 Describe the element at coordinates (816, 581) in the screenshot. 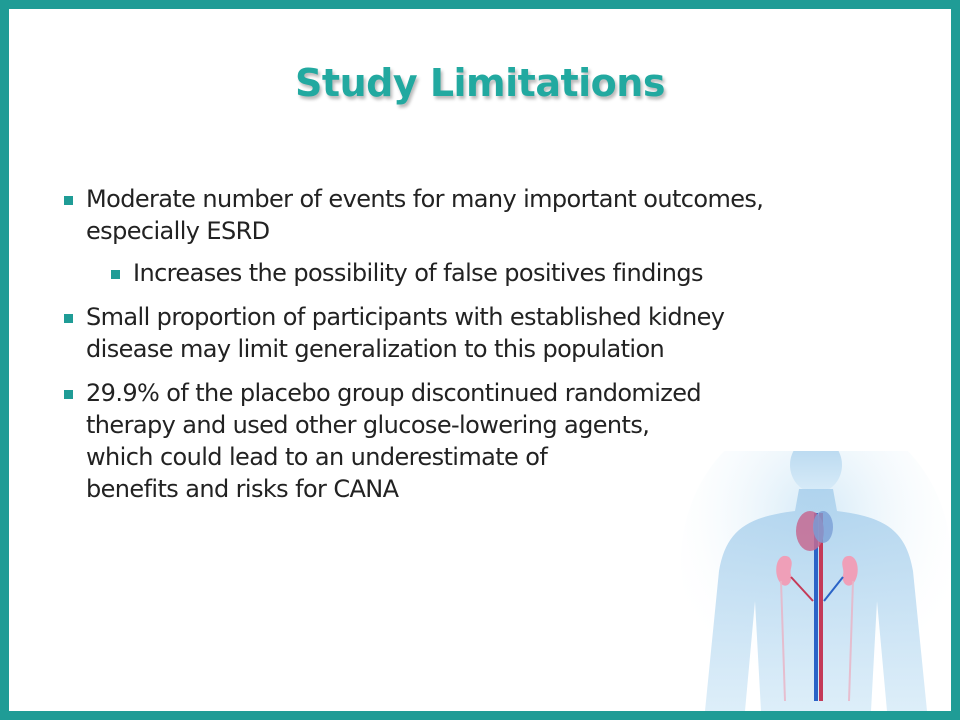

I see `human-body-illustration` at that location.